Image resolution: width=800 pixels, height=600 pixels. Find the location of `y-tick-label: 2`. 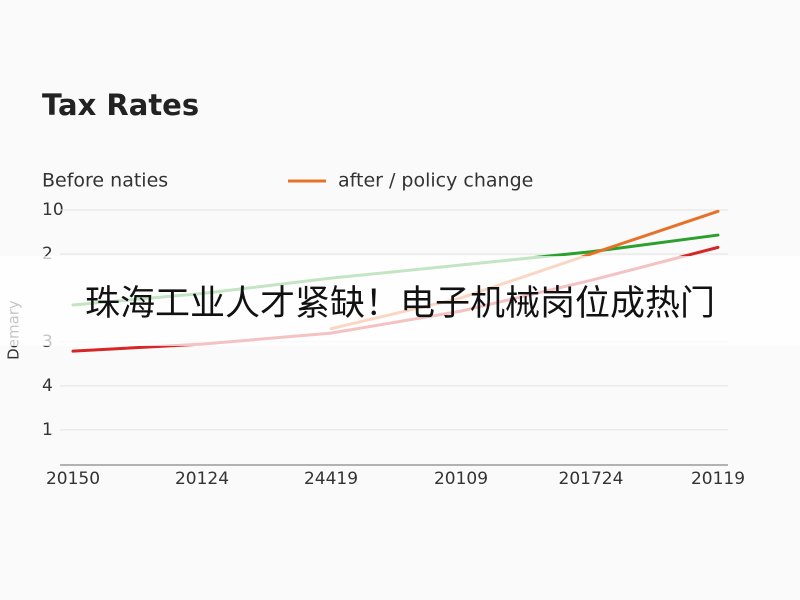

y-tick-label: 2 is located at coordinates (47, 254).